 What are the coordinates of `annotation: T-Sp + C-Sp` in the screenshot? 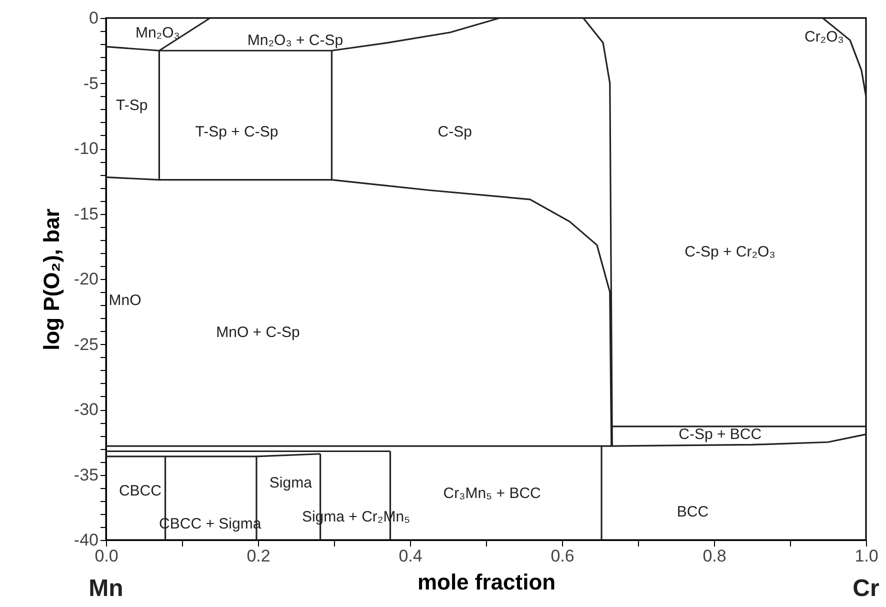 It's located at (236, 131).